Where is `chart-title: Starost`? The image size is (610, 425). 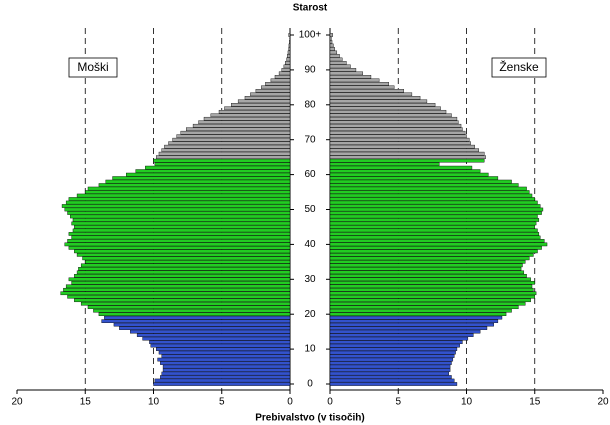
chart-title: Starost is located at coordinates (310, 8).